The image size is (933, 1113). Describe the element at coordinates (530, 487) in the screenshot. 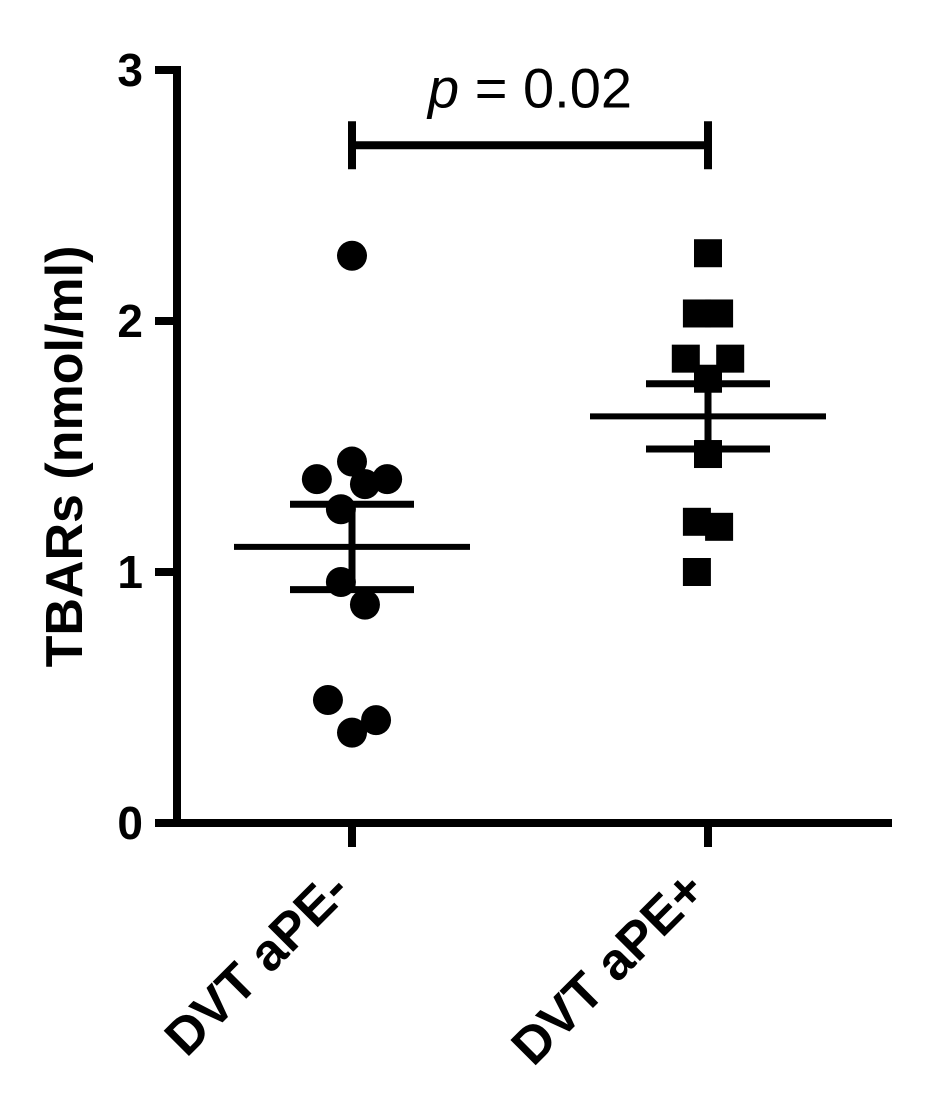

I see `mean-sem-bars` at that location.